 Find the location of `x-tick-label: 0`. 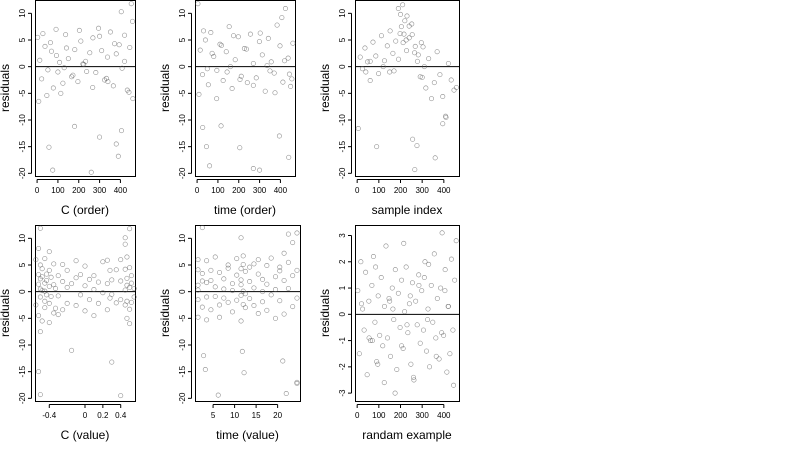

x-tick-label: 0 is located at coordinates (37, 190).